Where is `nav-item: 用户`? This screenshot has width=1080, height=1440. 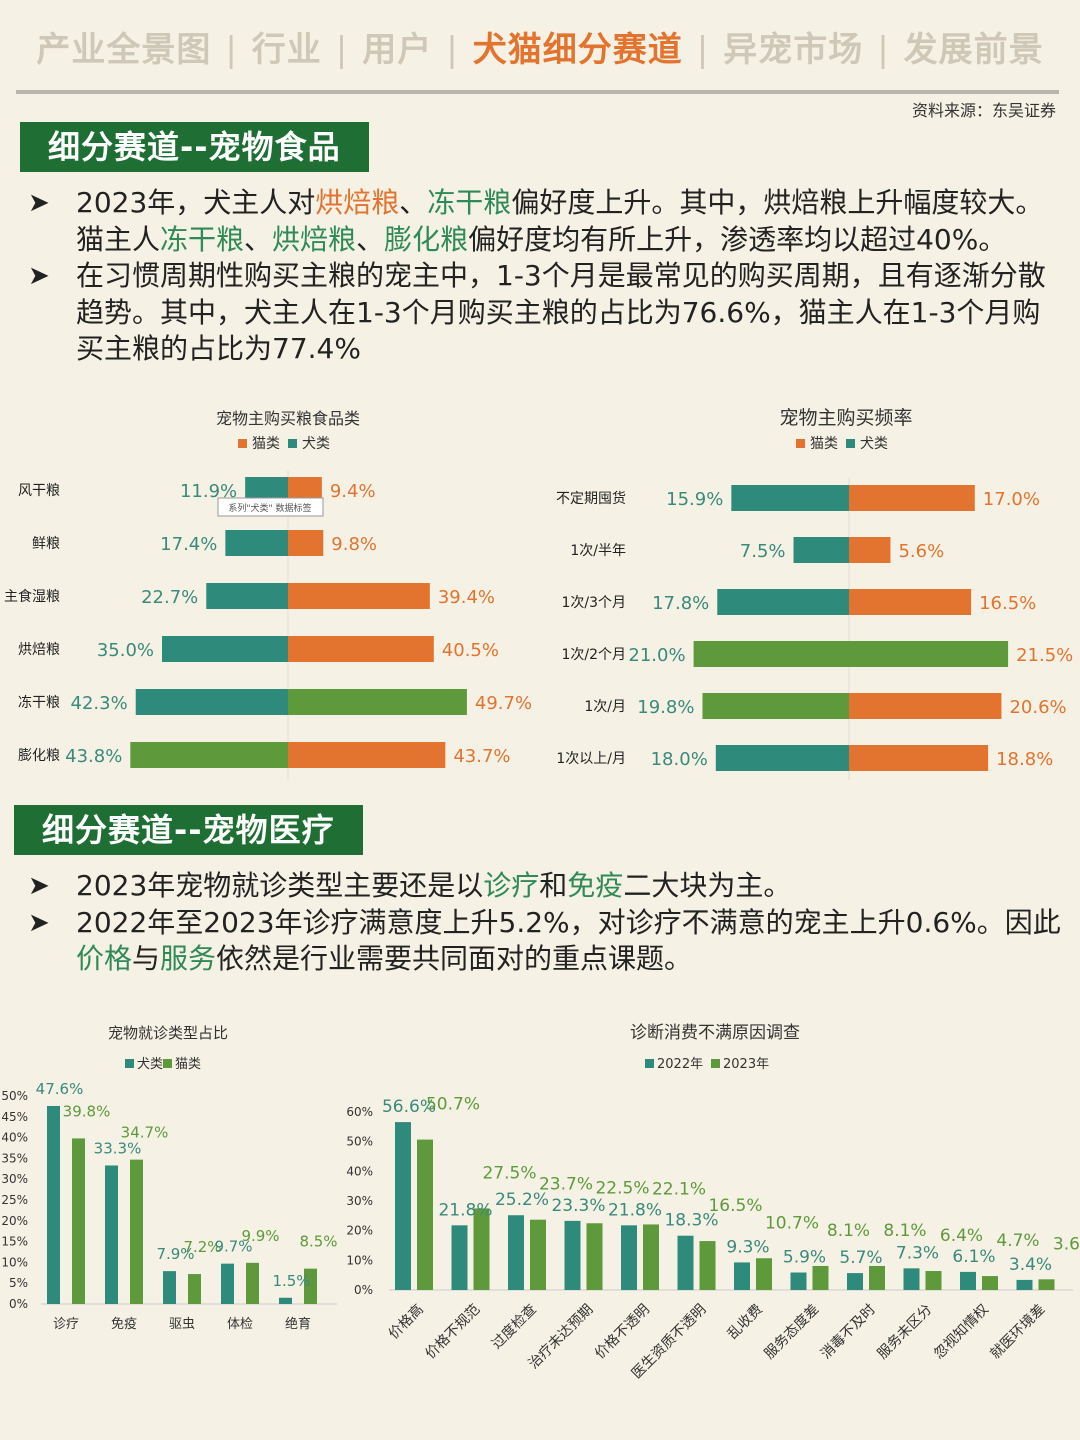 nav-item: 用户 is located at coordinates (397, 50).